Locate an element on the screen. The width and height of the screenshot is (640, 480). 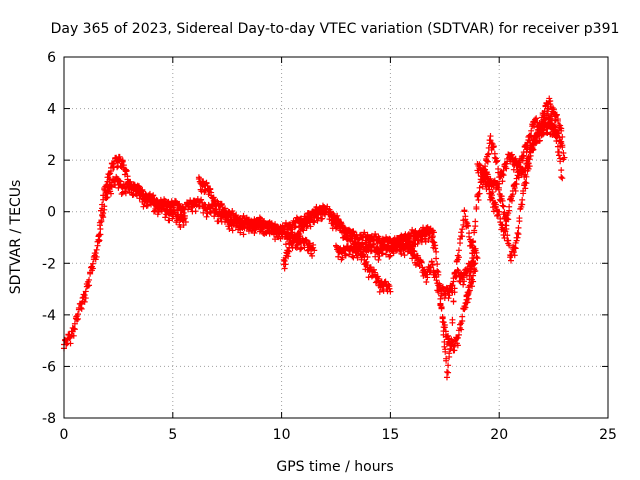
x-tick-label: 25 is located at coordinates (608, 435).